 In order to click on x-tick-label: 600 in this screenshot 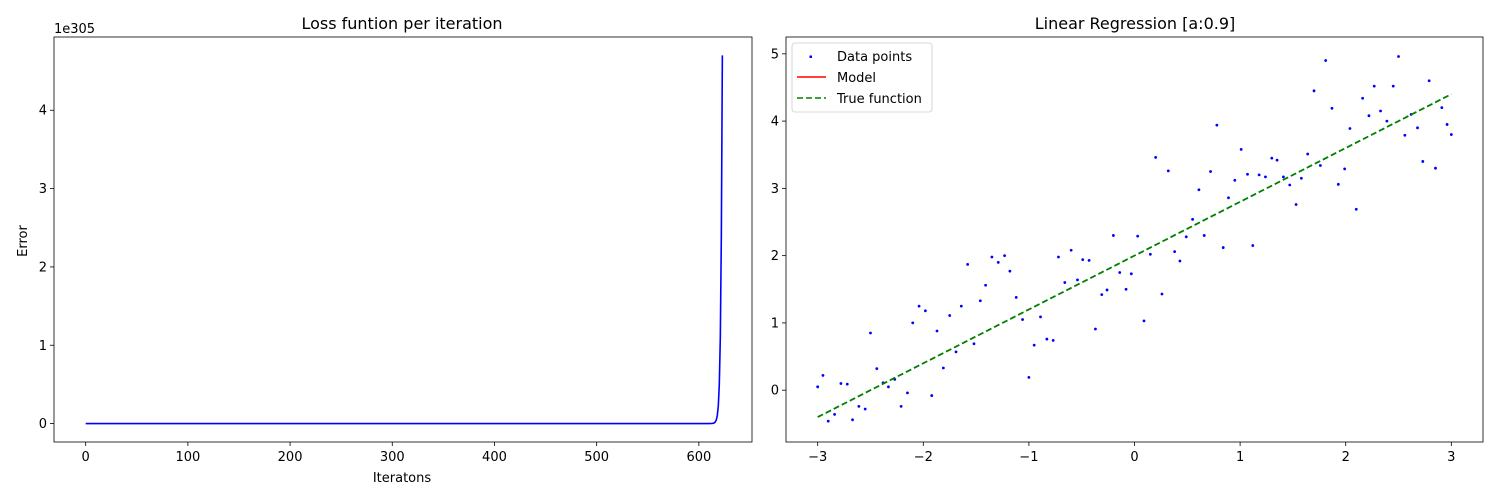, I will do `click(698, 457)`.